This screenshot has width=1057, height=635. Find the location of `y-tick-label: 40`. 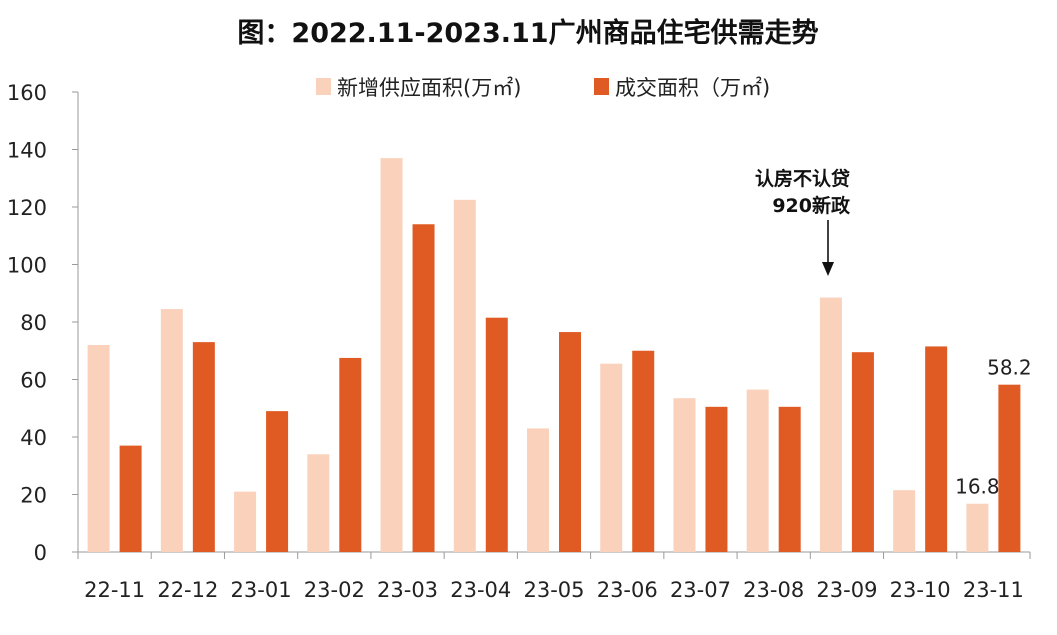

y-tick-label: 40 is located at coordinates (33, 438).